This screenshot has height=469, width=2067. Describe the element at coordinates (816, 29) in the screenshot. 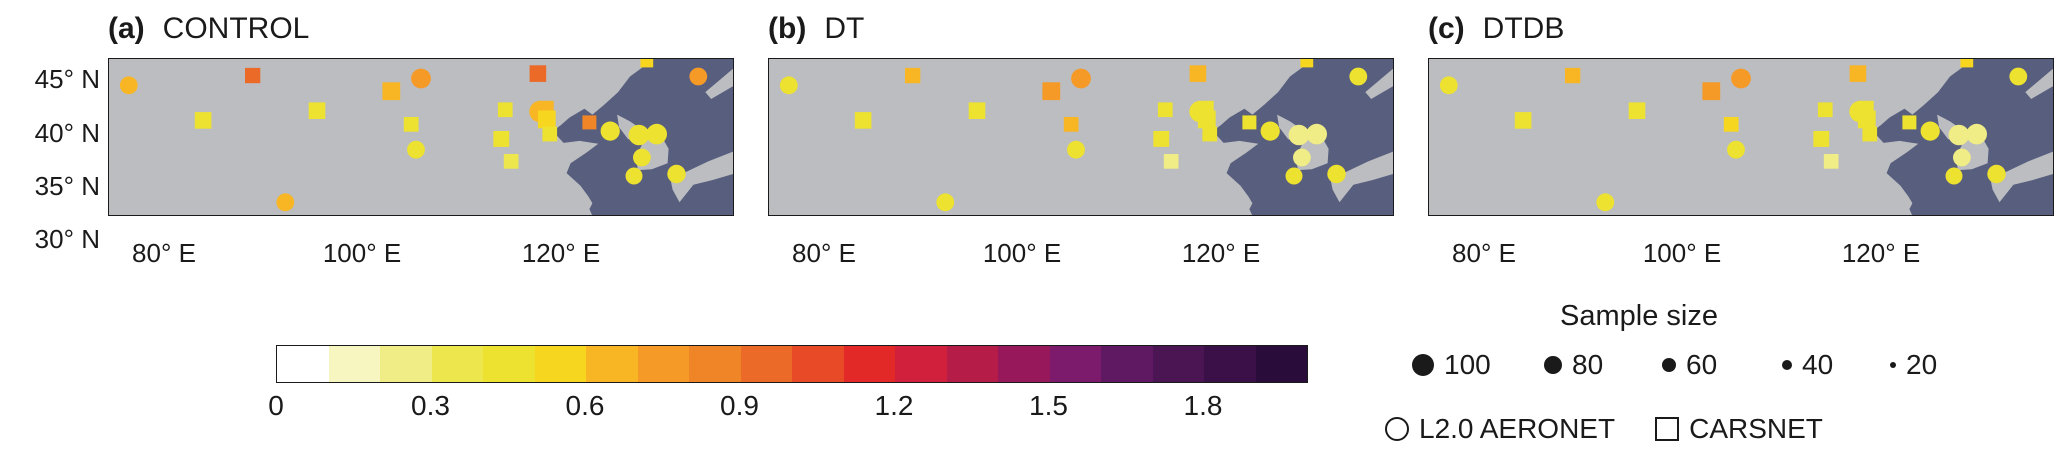

I see `panel-title: (b) DT` at that location.